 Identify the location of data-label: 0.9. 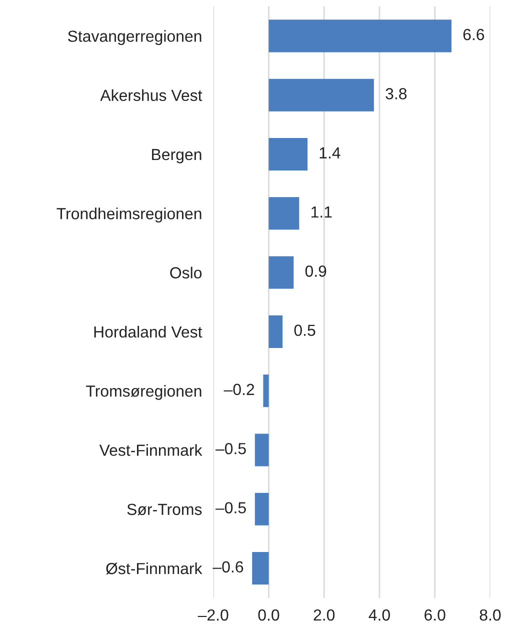
(315, 271).